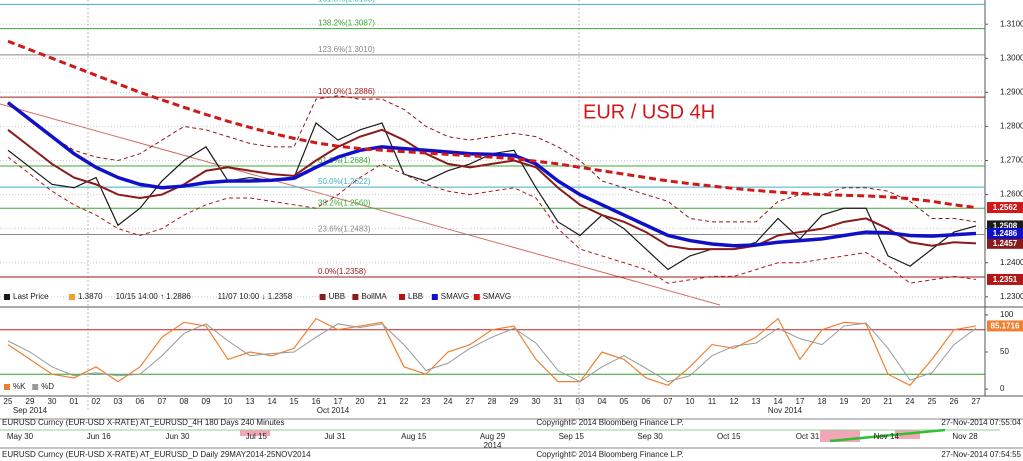  What do you see at coordinates (31, 296) in the screenshot?
I see `legend-label: Last Price` at bounding box center [31, 296].